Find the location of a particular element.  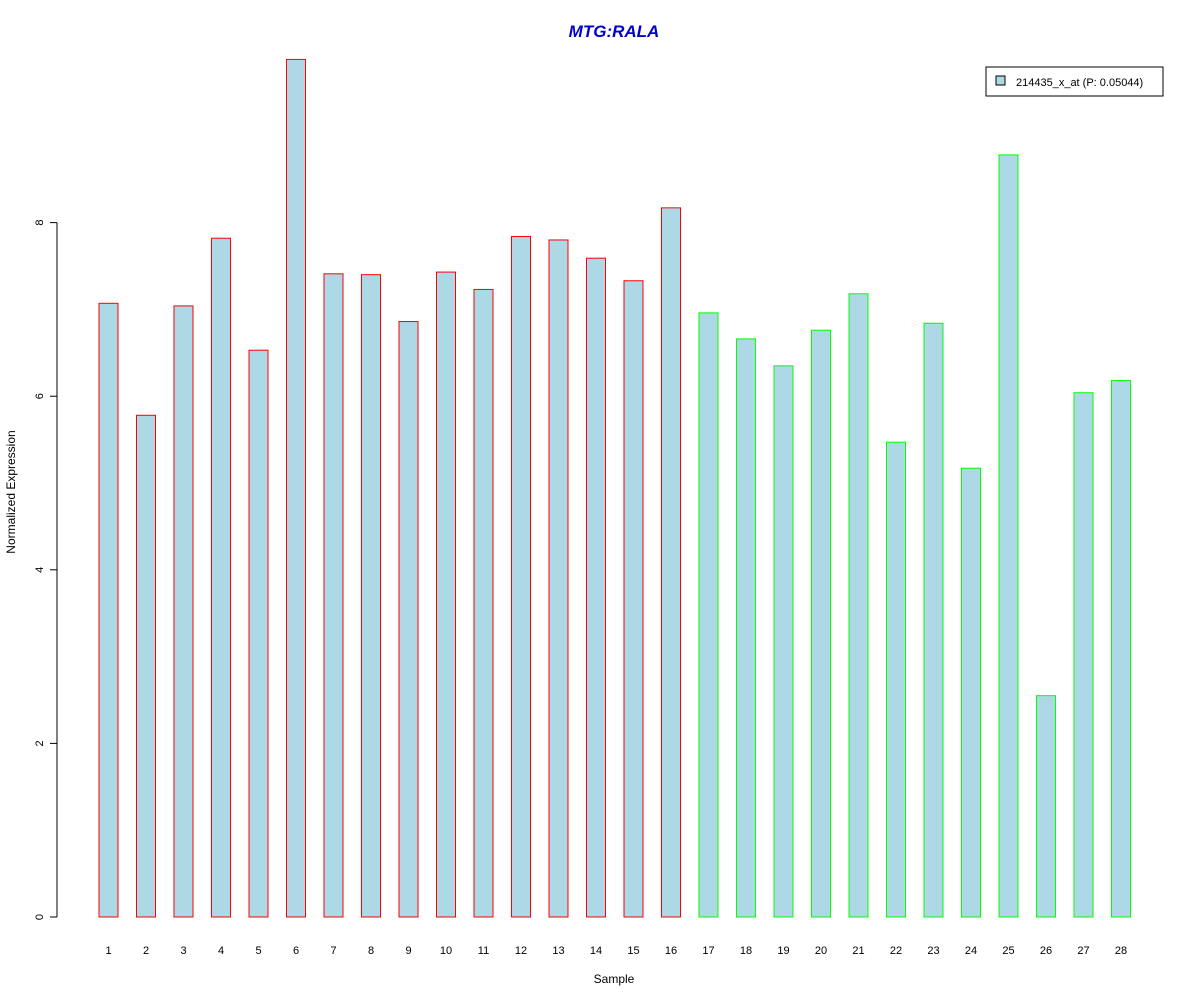

x-tick-label: 4 is located at coordinates (221, 951).